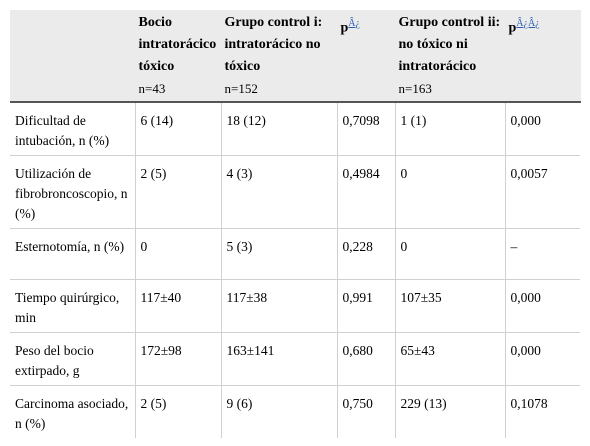 The width and height of the screenshot is (590, 446). I want to click on row-label: Peso del bocio extirpado, g, so click(73, 359).